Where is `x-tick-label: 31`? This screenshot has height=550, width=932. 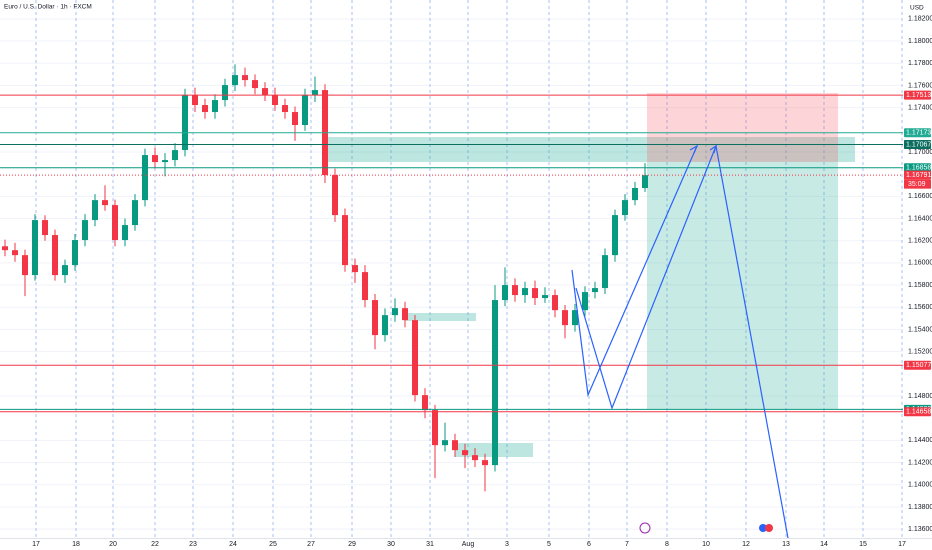 x-tick-label: 31 is located at coordinates (430, 544).